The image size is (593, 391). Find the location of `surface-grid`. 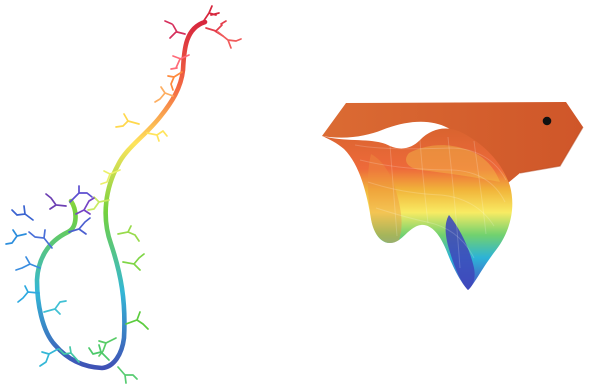

surface-grid is located at coordinates (430, 202).